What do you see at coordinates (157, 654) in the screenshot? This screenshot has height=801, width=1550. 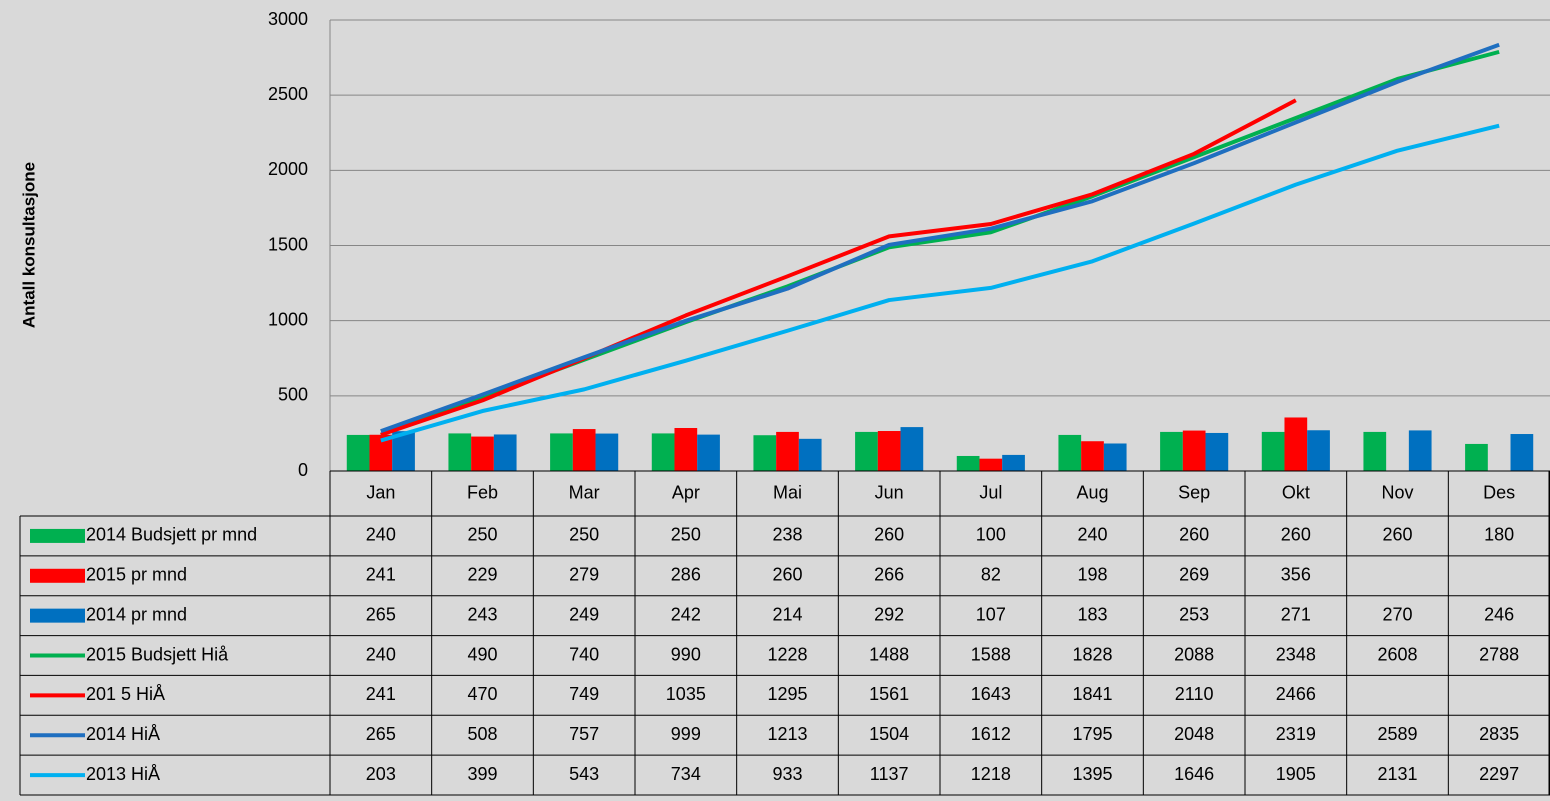 I see `legend-label: 2015 Budsjett Hiå` at bounding box center [157, 654].